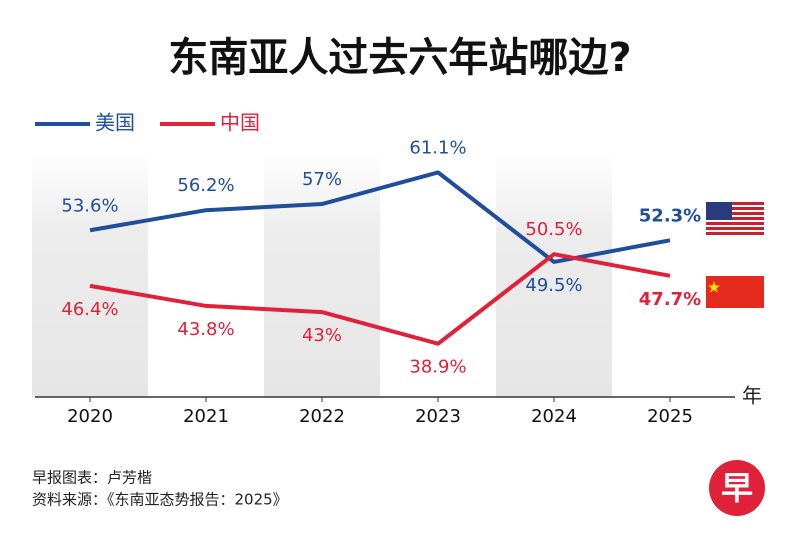  I want to click on x-tick-label: 2023, so click(438, 416).